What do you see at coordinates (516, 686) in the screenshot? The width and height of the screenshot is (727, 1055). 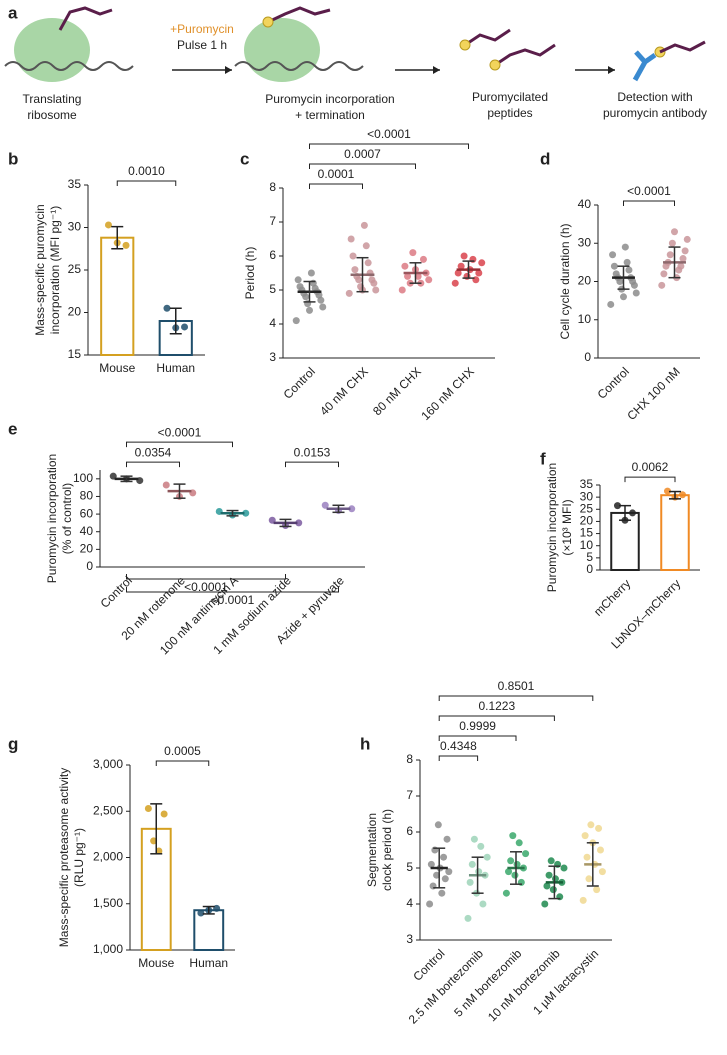 I see `p-value: 0.8501` at bounding box center [516, 686].